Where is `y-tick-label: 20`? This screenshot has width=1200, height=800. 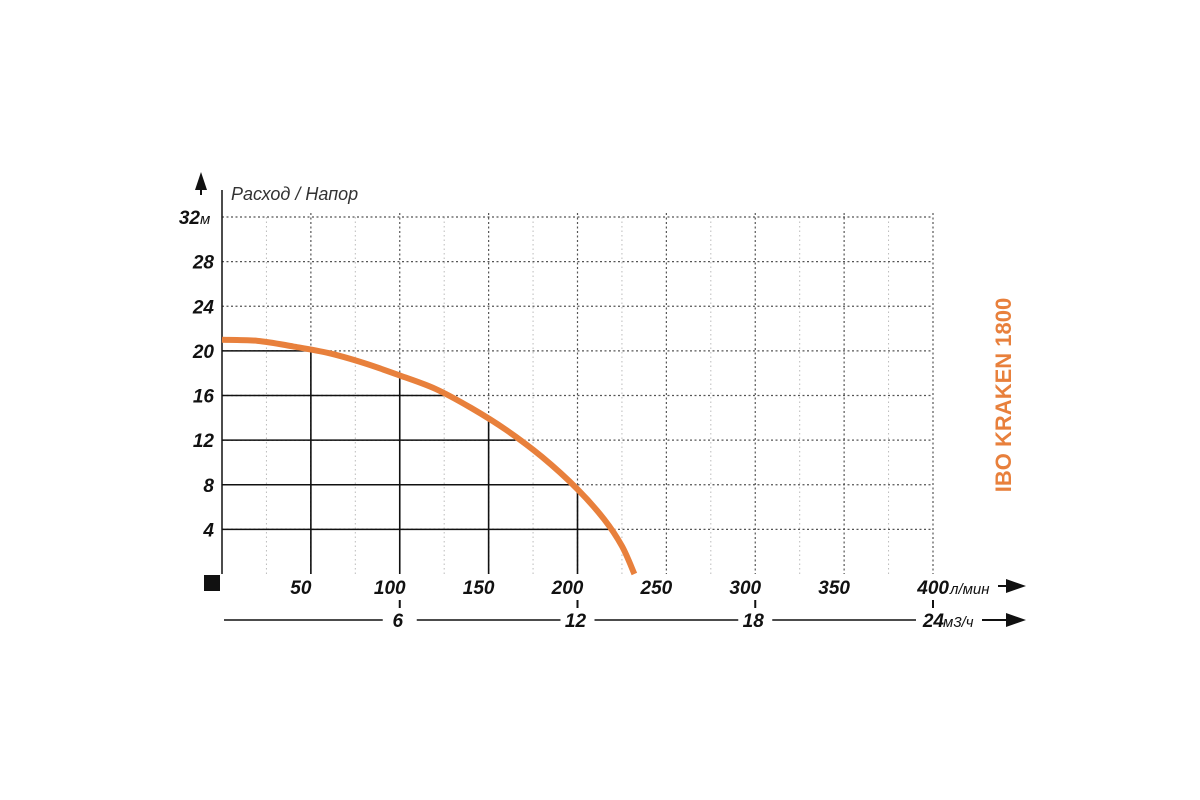 y-tick-label: 20 is located at coordinates (203, 352).